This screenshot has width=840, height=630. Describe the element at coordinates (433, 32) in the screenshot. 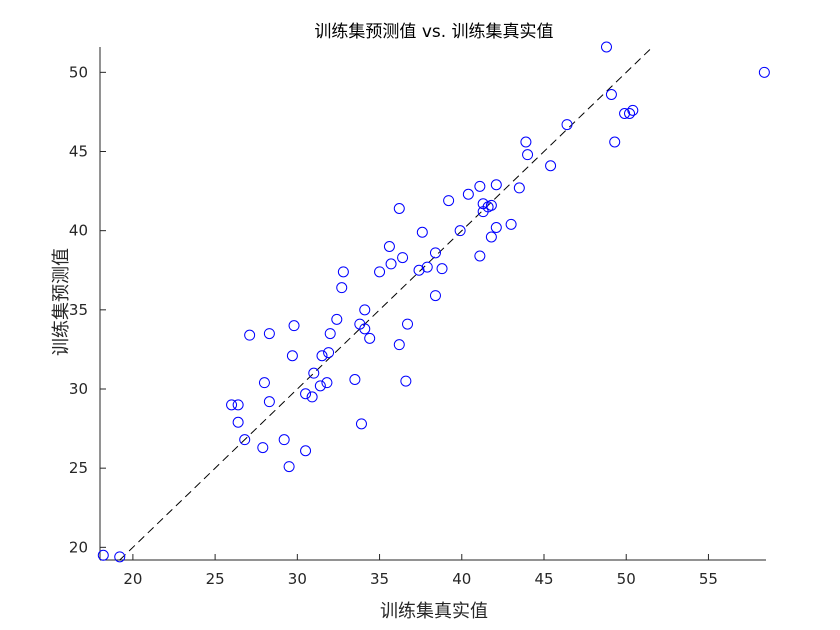

I see `chart-title: 训练集预测值 vs. 训练集真实值` at that location.